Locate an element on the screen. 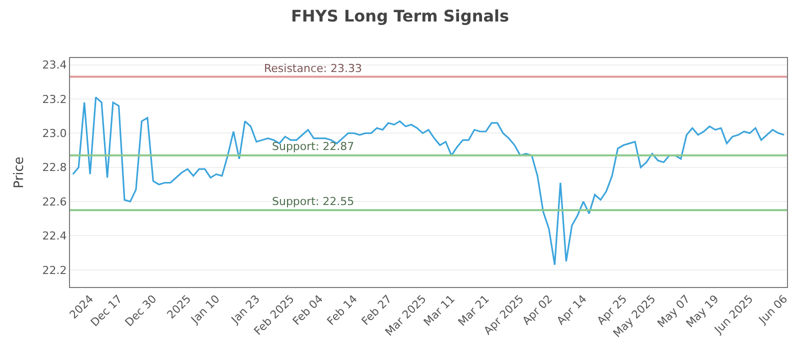 The width and height of the screenshot is (800, 350). y-tick-label: 22.6 is located at coordinates (54, 201).